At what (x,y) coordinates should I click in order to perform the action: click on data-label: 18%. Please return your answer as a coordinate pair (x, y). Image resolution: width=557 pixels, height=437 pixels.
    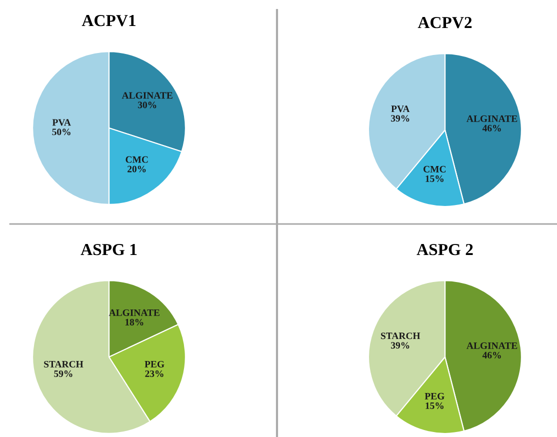
    Looking at the image, I should click on (134, 322).